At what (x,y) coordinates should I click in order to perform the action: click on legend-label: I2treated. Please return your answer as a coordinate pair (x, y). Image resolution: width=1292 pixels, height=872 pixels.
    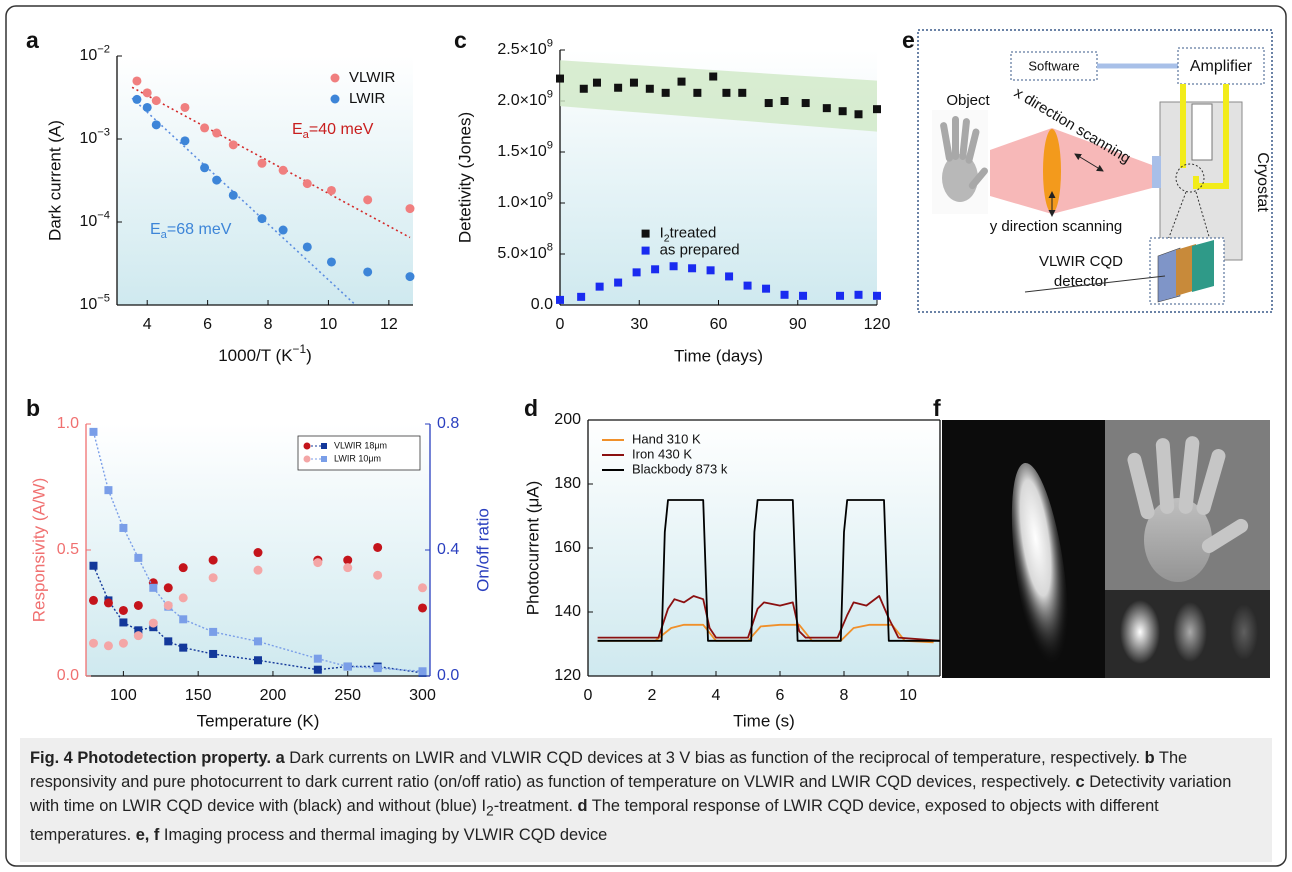
    Looking at the image, I should click on (688, 235).